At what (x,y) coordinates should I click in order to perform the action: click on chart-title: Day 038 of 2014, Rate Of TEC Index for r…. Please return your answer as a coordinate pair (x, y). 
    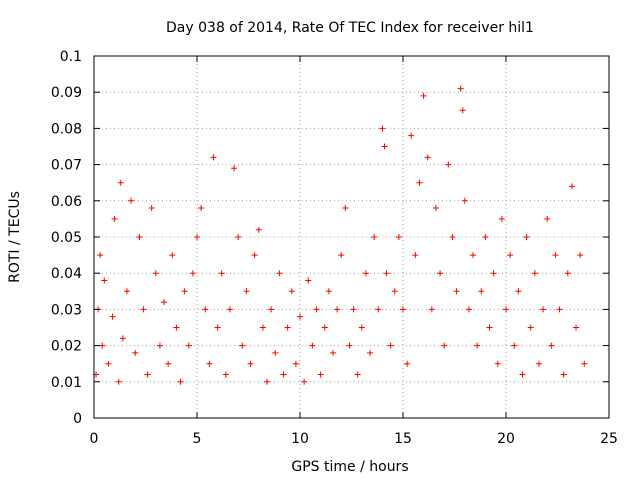
    Looking at the image, I should click on (350, 28).